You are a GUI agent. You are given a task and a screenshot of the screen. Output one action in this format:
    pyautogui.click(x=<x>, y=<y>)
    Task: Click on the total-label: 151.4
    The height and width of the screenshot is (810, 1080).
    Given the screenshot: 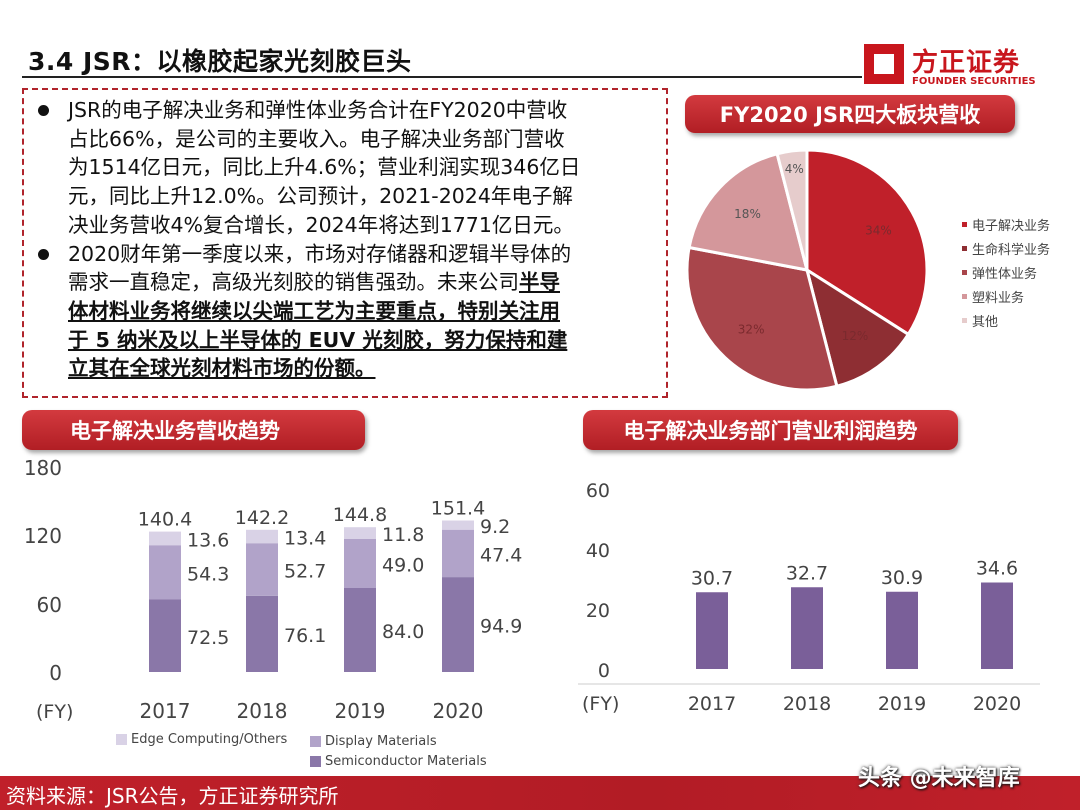 What is the action you would take?
    pyautogui.click(x=458, y=509)
    